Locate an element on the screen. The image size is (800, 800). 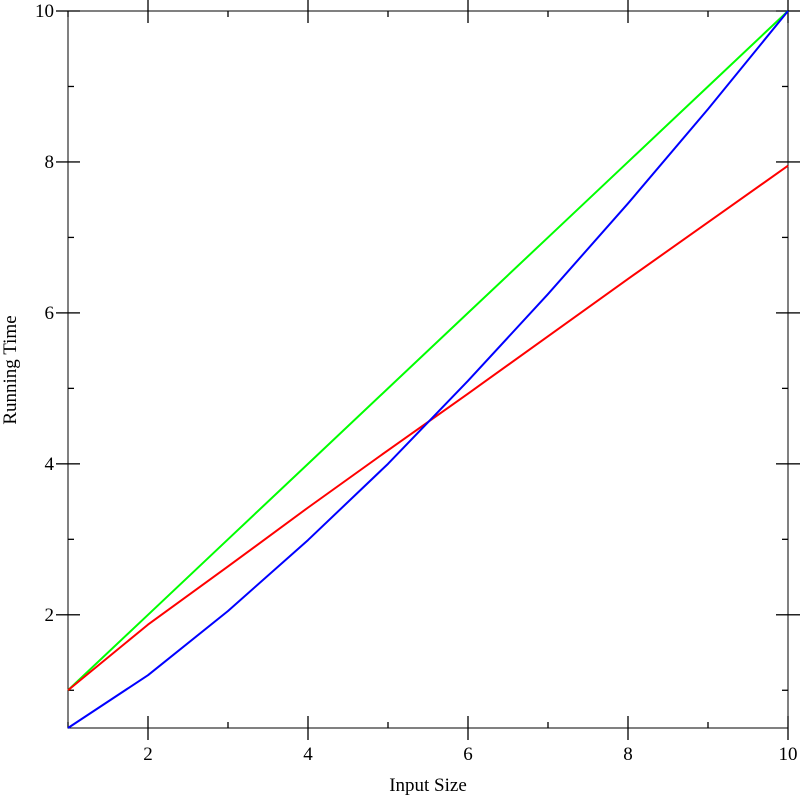
y-axis-title: Running Time is located at coordinates (10, 369).